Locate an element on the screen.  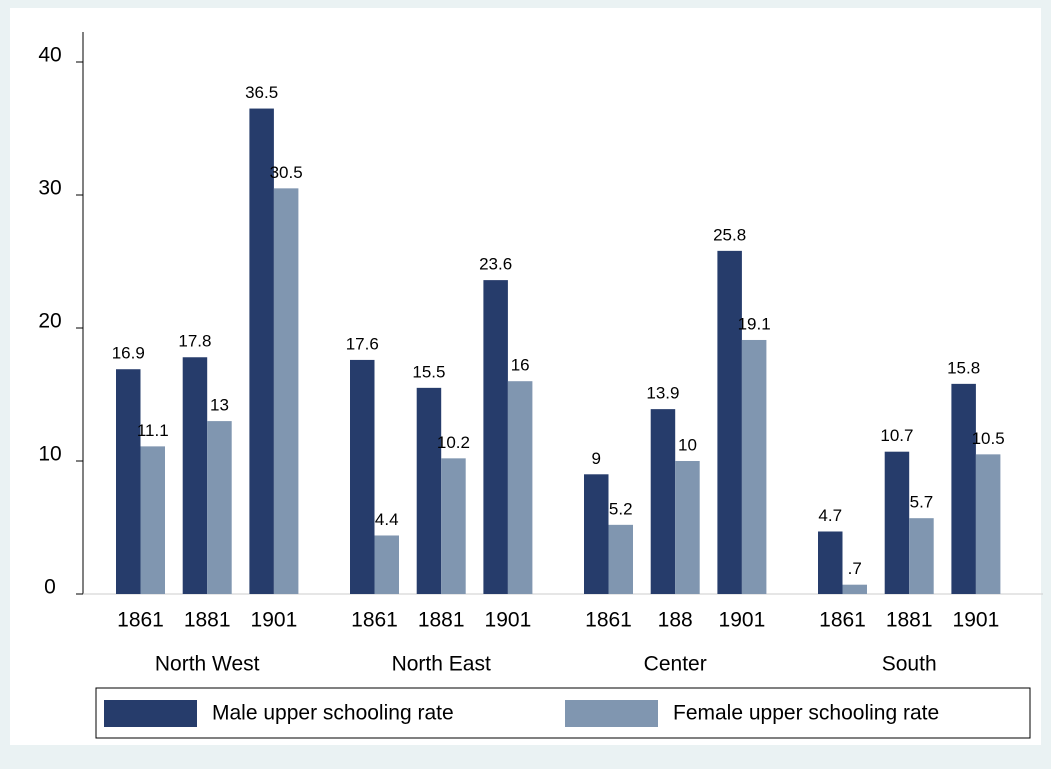
value-label: 15.8 is located at coordinates (963, 367).